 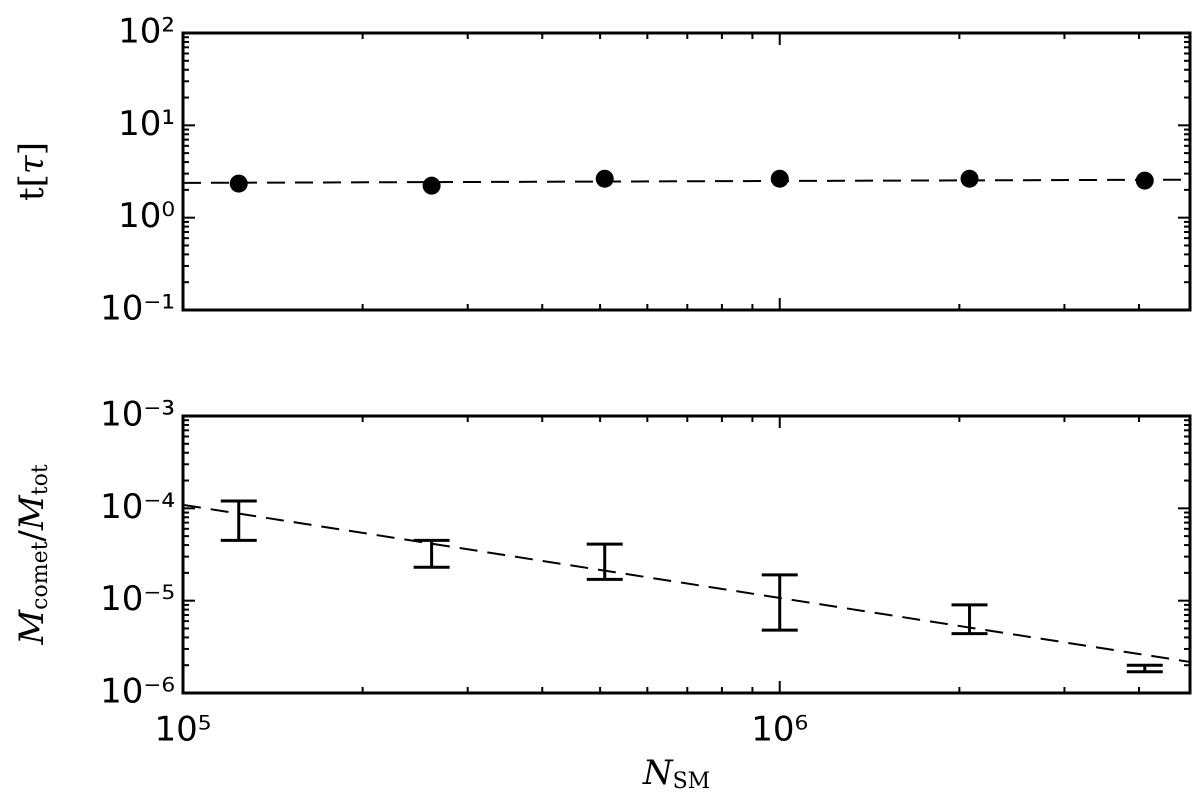 What do you see at coordinates (32, 187) in the screenshot?
I see `y-axis-label-part: t[` at bounding box center [32, 187].